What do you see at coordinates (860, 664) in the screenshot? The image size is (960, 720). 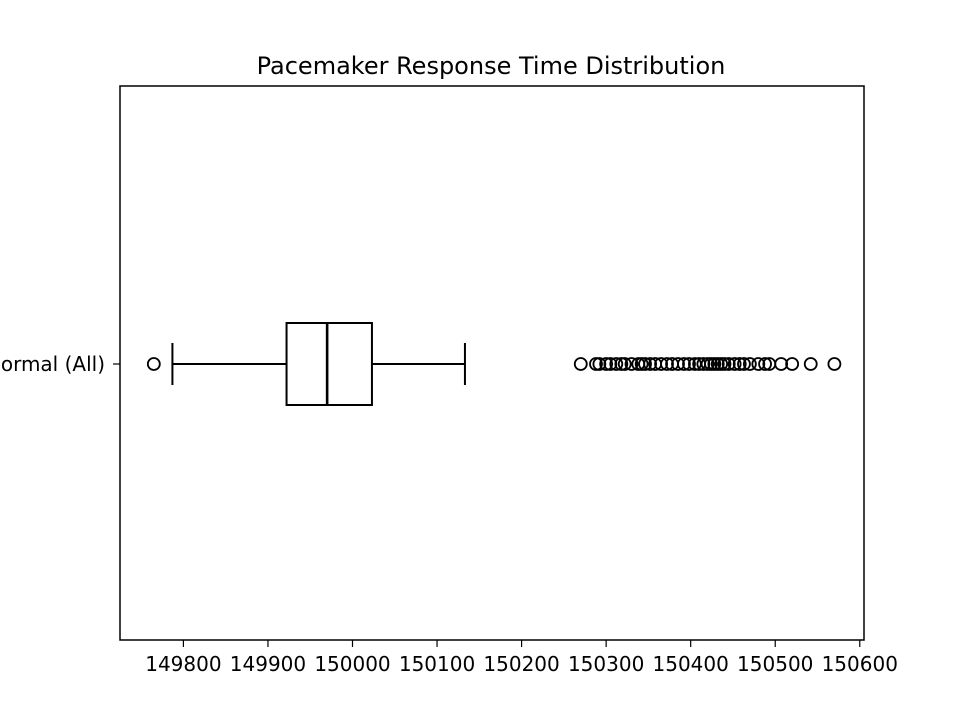 I see `x-tick-label: 150600` at bounding box center [860, 664].